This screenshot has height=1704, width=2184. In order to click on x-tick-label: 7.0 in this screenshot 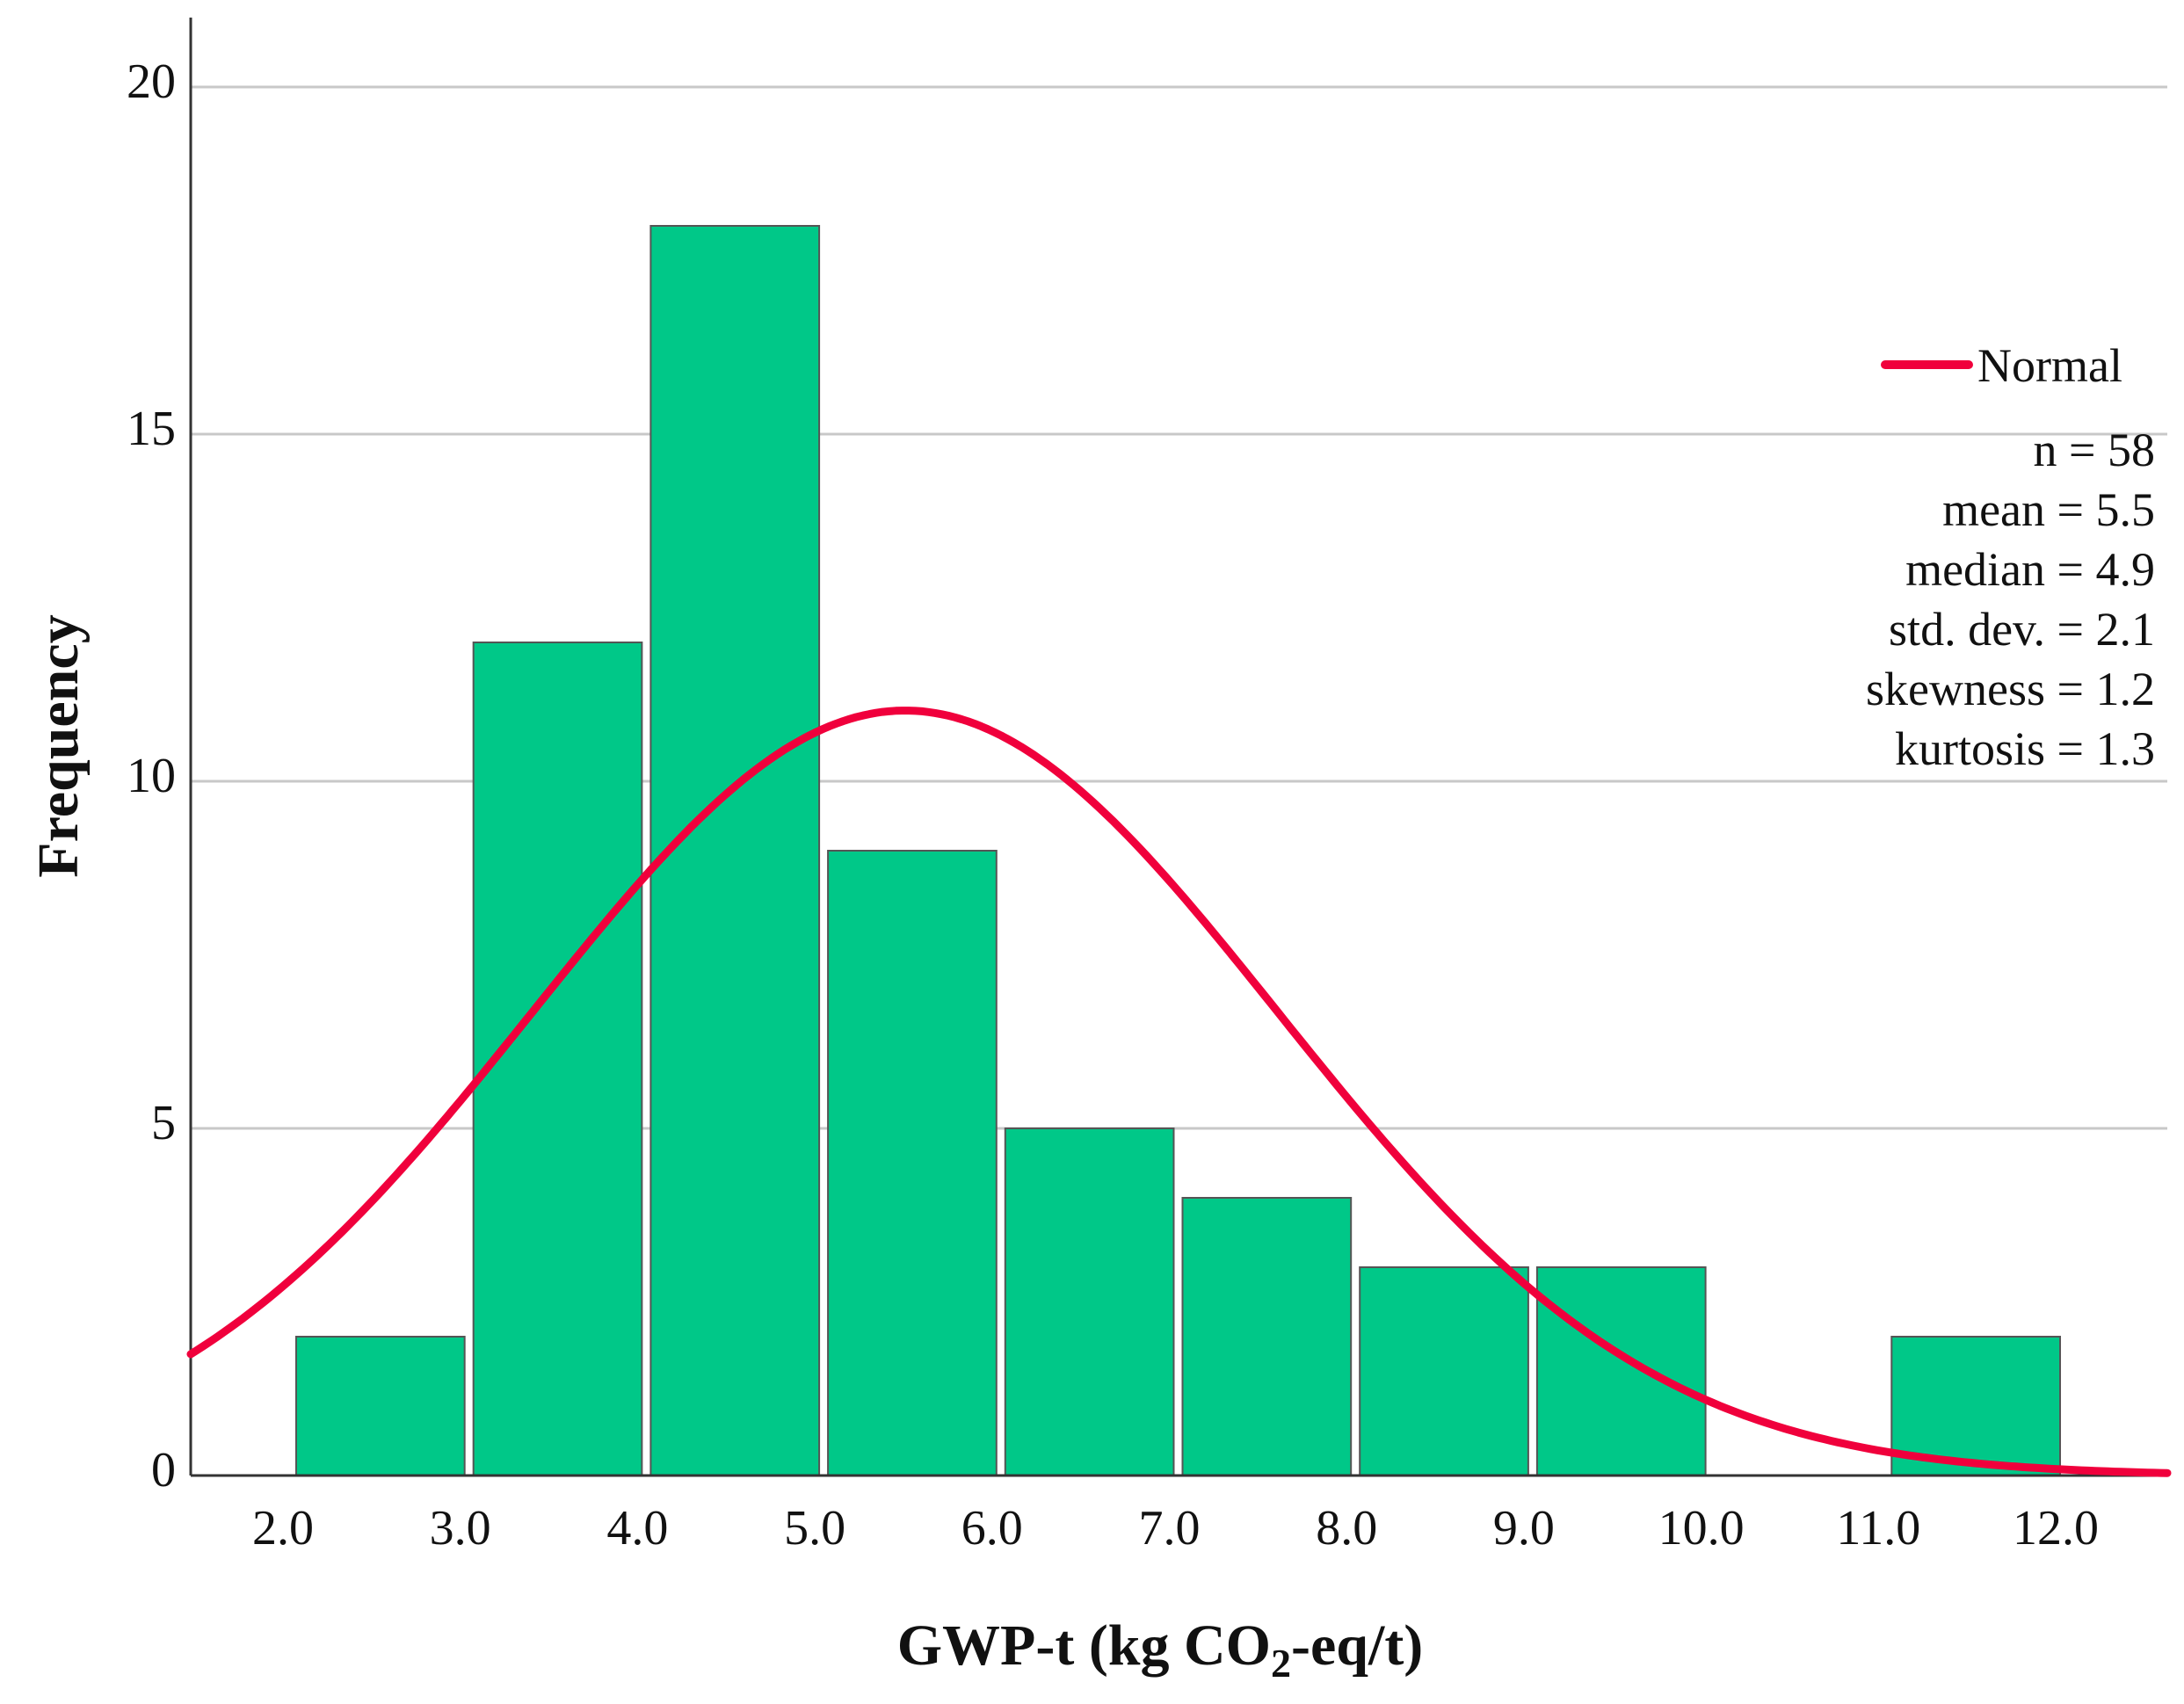, I will do `click(1169, 1528)`.